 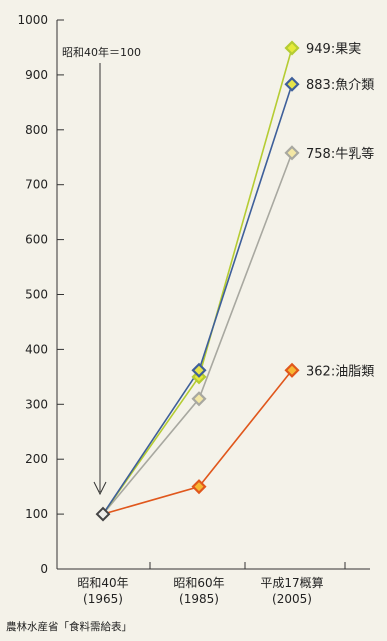 What do you see at coordinates (199, 599) in the screenshot?
I see `x-tick-label-year: (1985)` at bounding box center [199, 599].